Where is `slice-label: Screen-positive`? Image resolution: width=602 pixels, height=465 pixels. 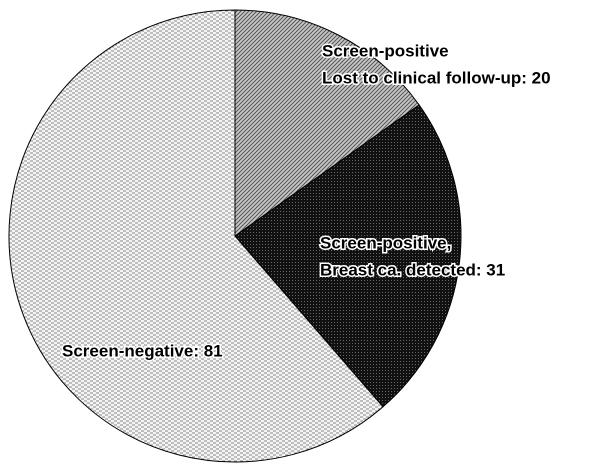 slice-label: Screen-positive is located at coordinates (385, 50).